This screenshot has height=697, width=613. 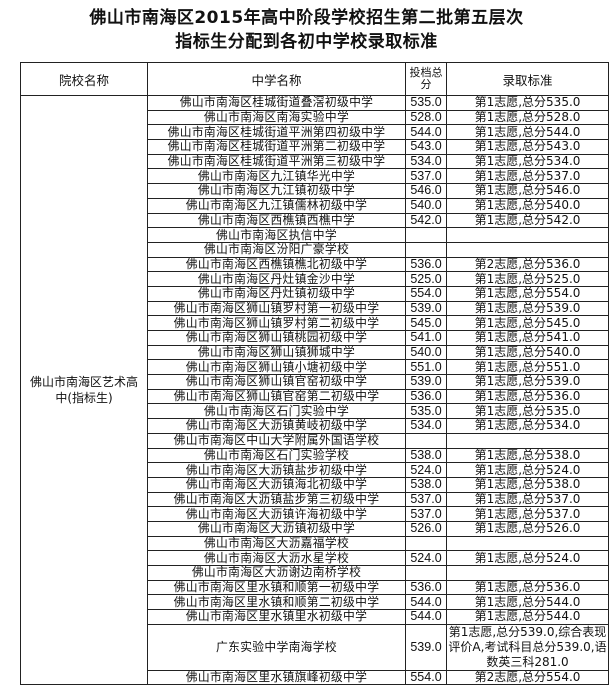 What do you see at coordinates (276, 279) in the screenshot?
I see `school-name: 佛山市南海区丹灶镇金沙中学` at bounding box center [276, 279].